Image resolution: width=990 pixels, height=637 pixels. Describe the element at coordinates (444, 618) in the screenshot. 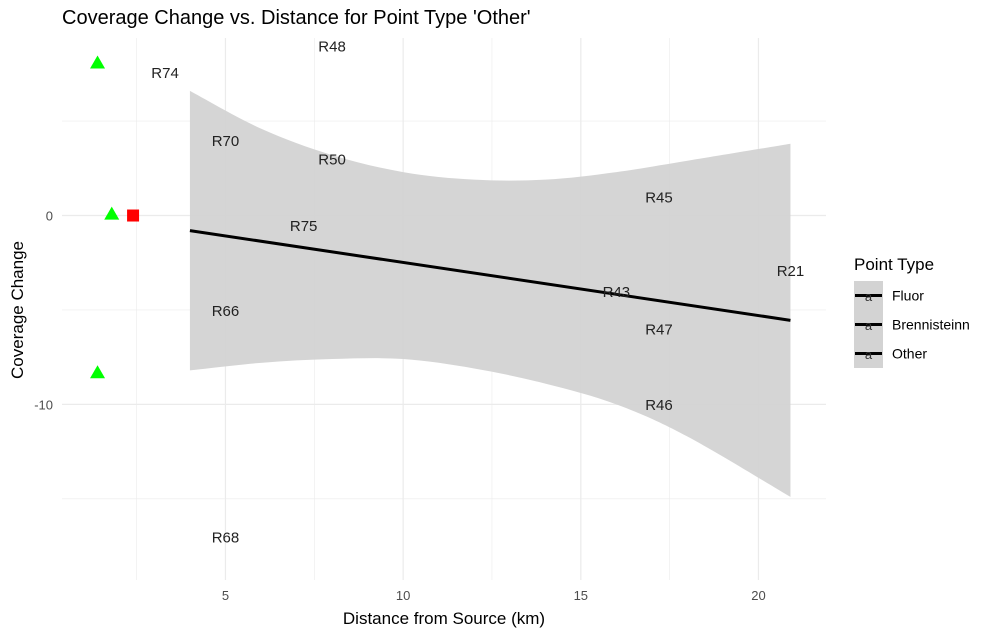

I see `x-axis-title: Distance from Source (km)` at that location.